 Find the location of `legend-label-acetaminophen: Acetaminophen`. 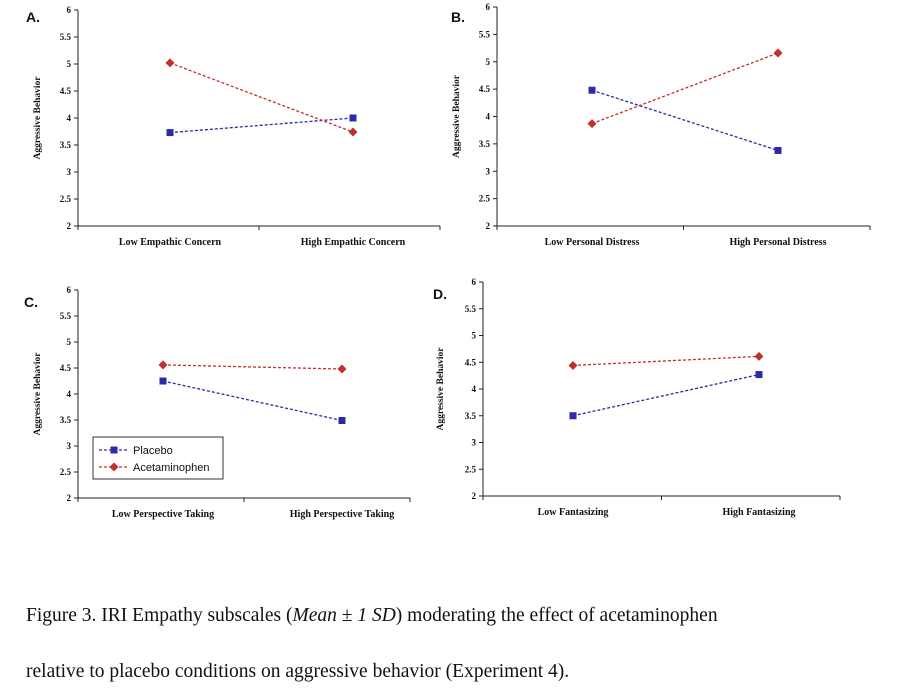

legend-label-acetaminophen: Acetaminophen is located at coordinates (171, 468).